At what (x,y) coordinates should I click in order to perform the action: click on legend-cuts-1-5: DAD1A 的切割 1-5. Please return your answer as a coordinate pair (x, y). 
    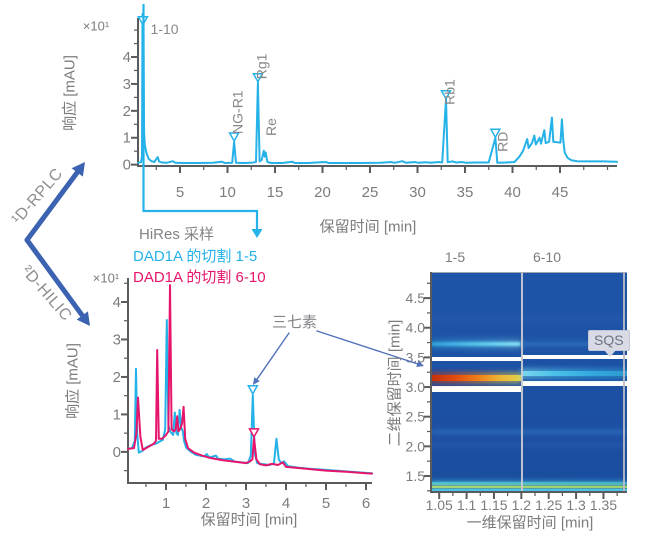
    Looking at the image, I should click on (195, 256).